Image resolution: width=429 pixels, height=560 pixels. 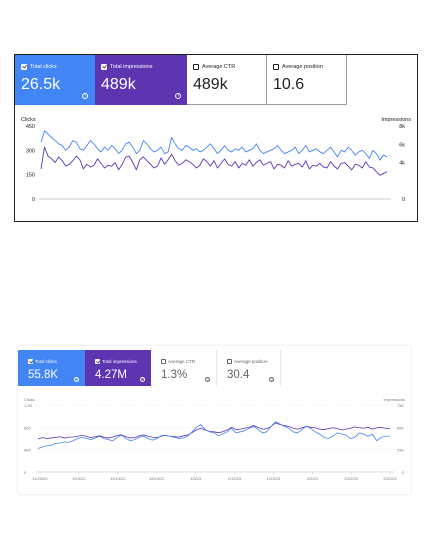 I want to click on right-tick-label: 4k, so click(x=402, y=164).